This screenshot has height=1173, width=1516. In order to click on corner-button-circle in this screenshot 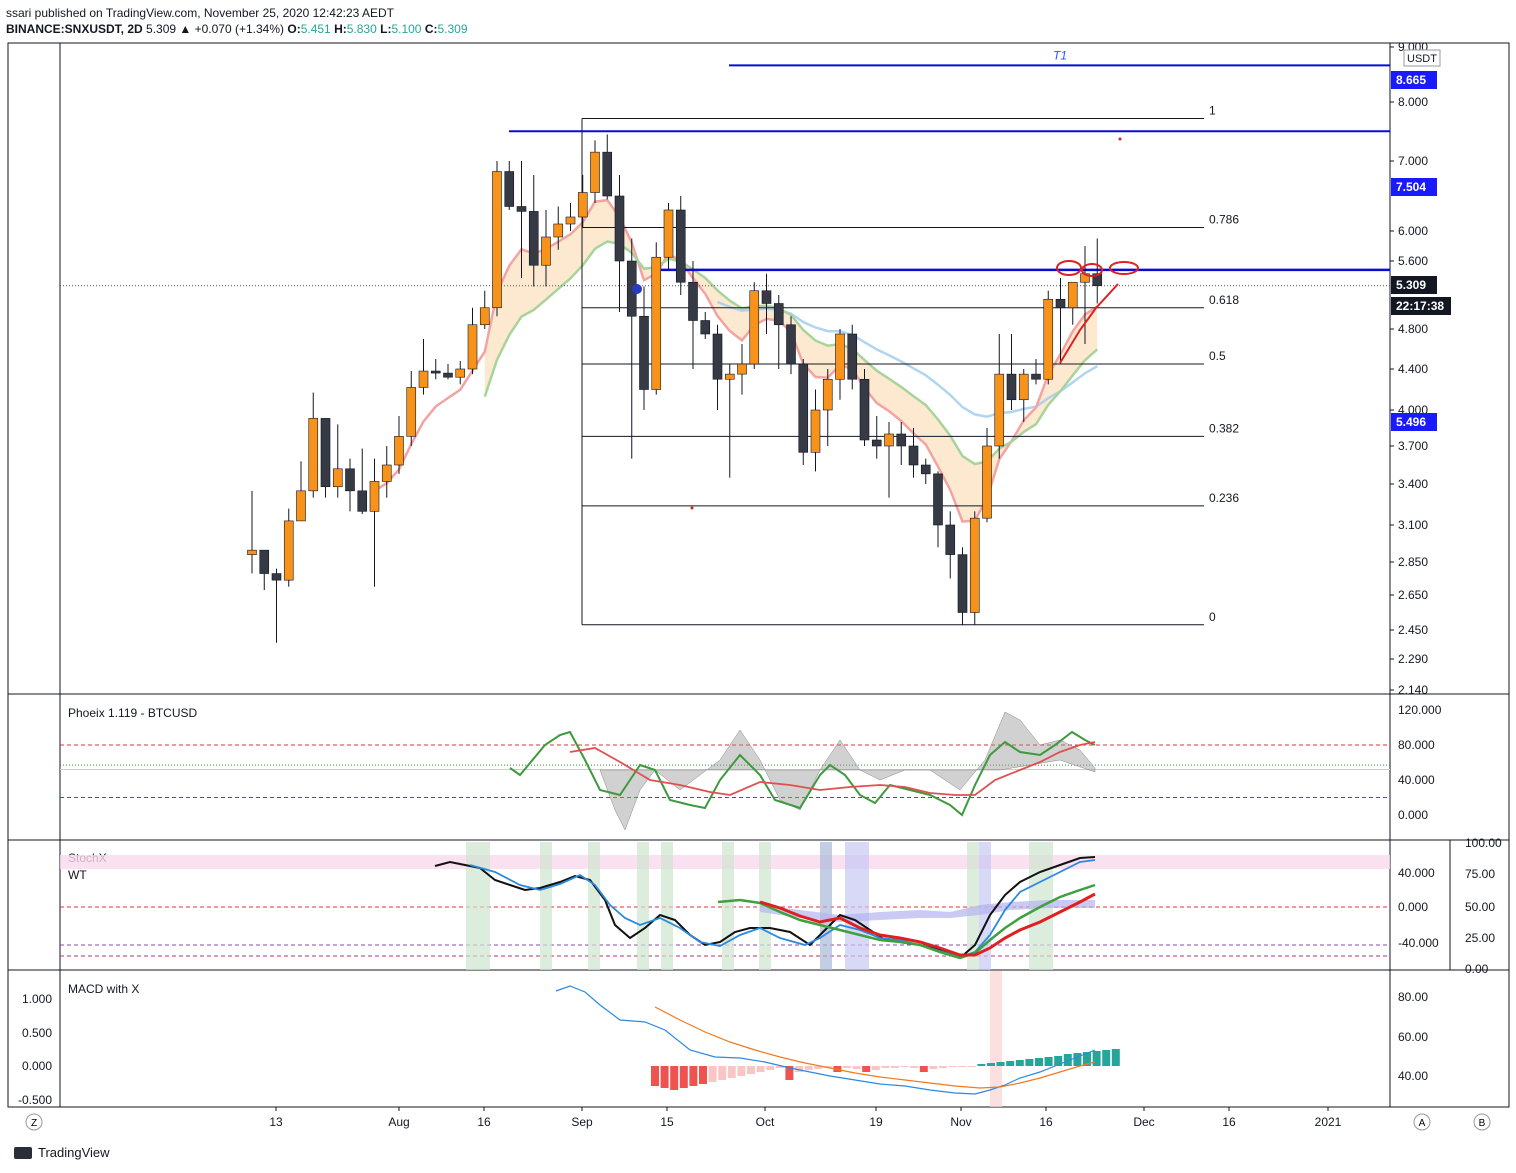, I will do `click(1482, 1122)`.